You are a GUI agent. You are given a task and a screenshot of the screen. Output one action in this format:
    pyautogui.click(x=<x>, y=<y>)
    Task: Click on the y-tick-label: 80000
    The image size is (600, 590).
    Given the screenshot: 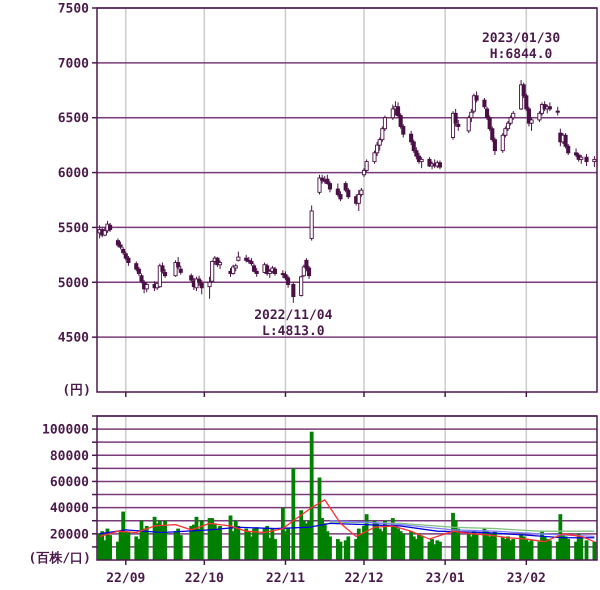 What is the action you would take?
    pyautogui.click(x=70, y=456)
    